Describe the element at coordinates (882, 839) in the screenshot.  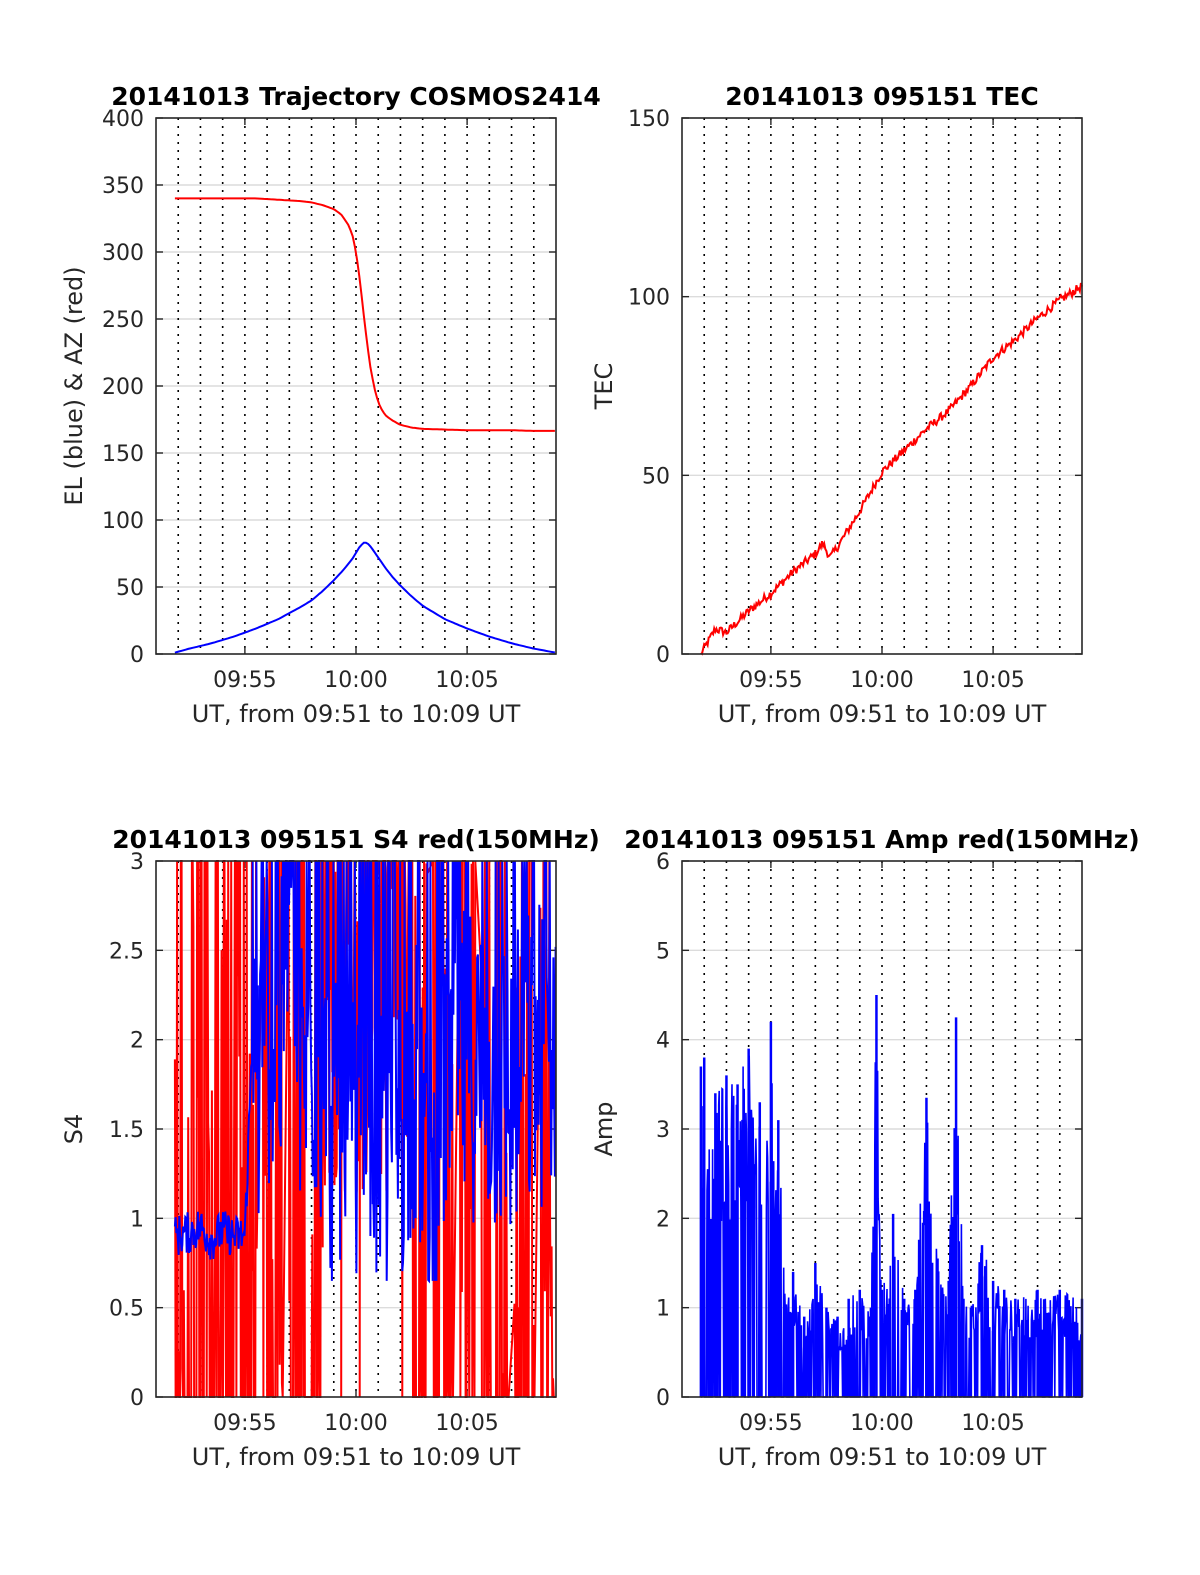
I see `chart-title: 20141013 095151 Amp red(150MHz)` at that location.